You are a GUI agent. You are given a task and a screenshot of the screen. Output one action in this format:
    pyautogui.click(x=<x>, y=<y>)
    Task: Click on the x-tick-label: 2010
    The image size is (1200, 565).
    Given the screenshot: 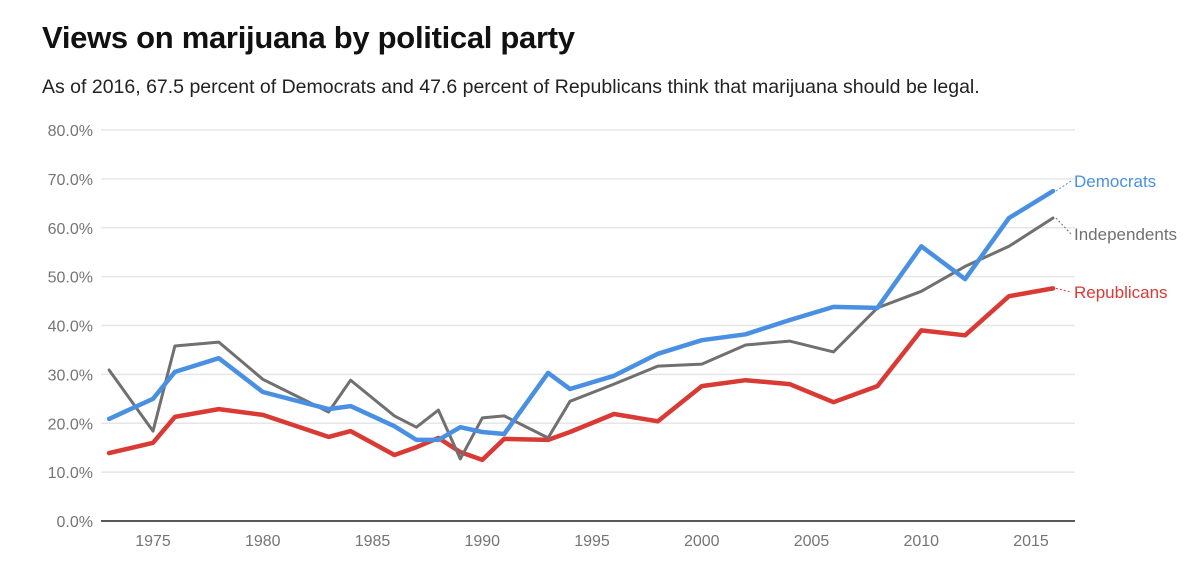 What is the action you would take?
    pyautogui.click(x=921, y=541)
    